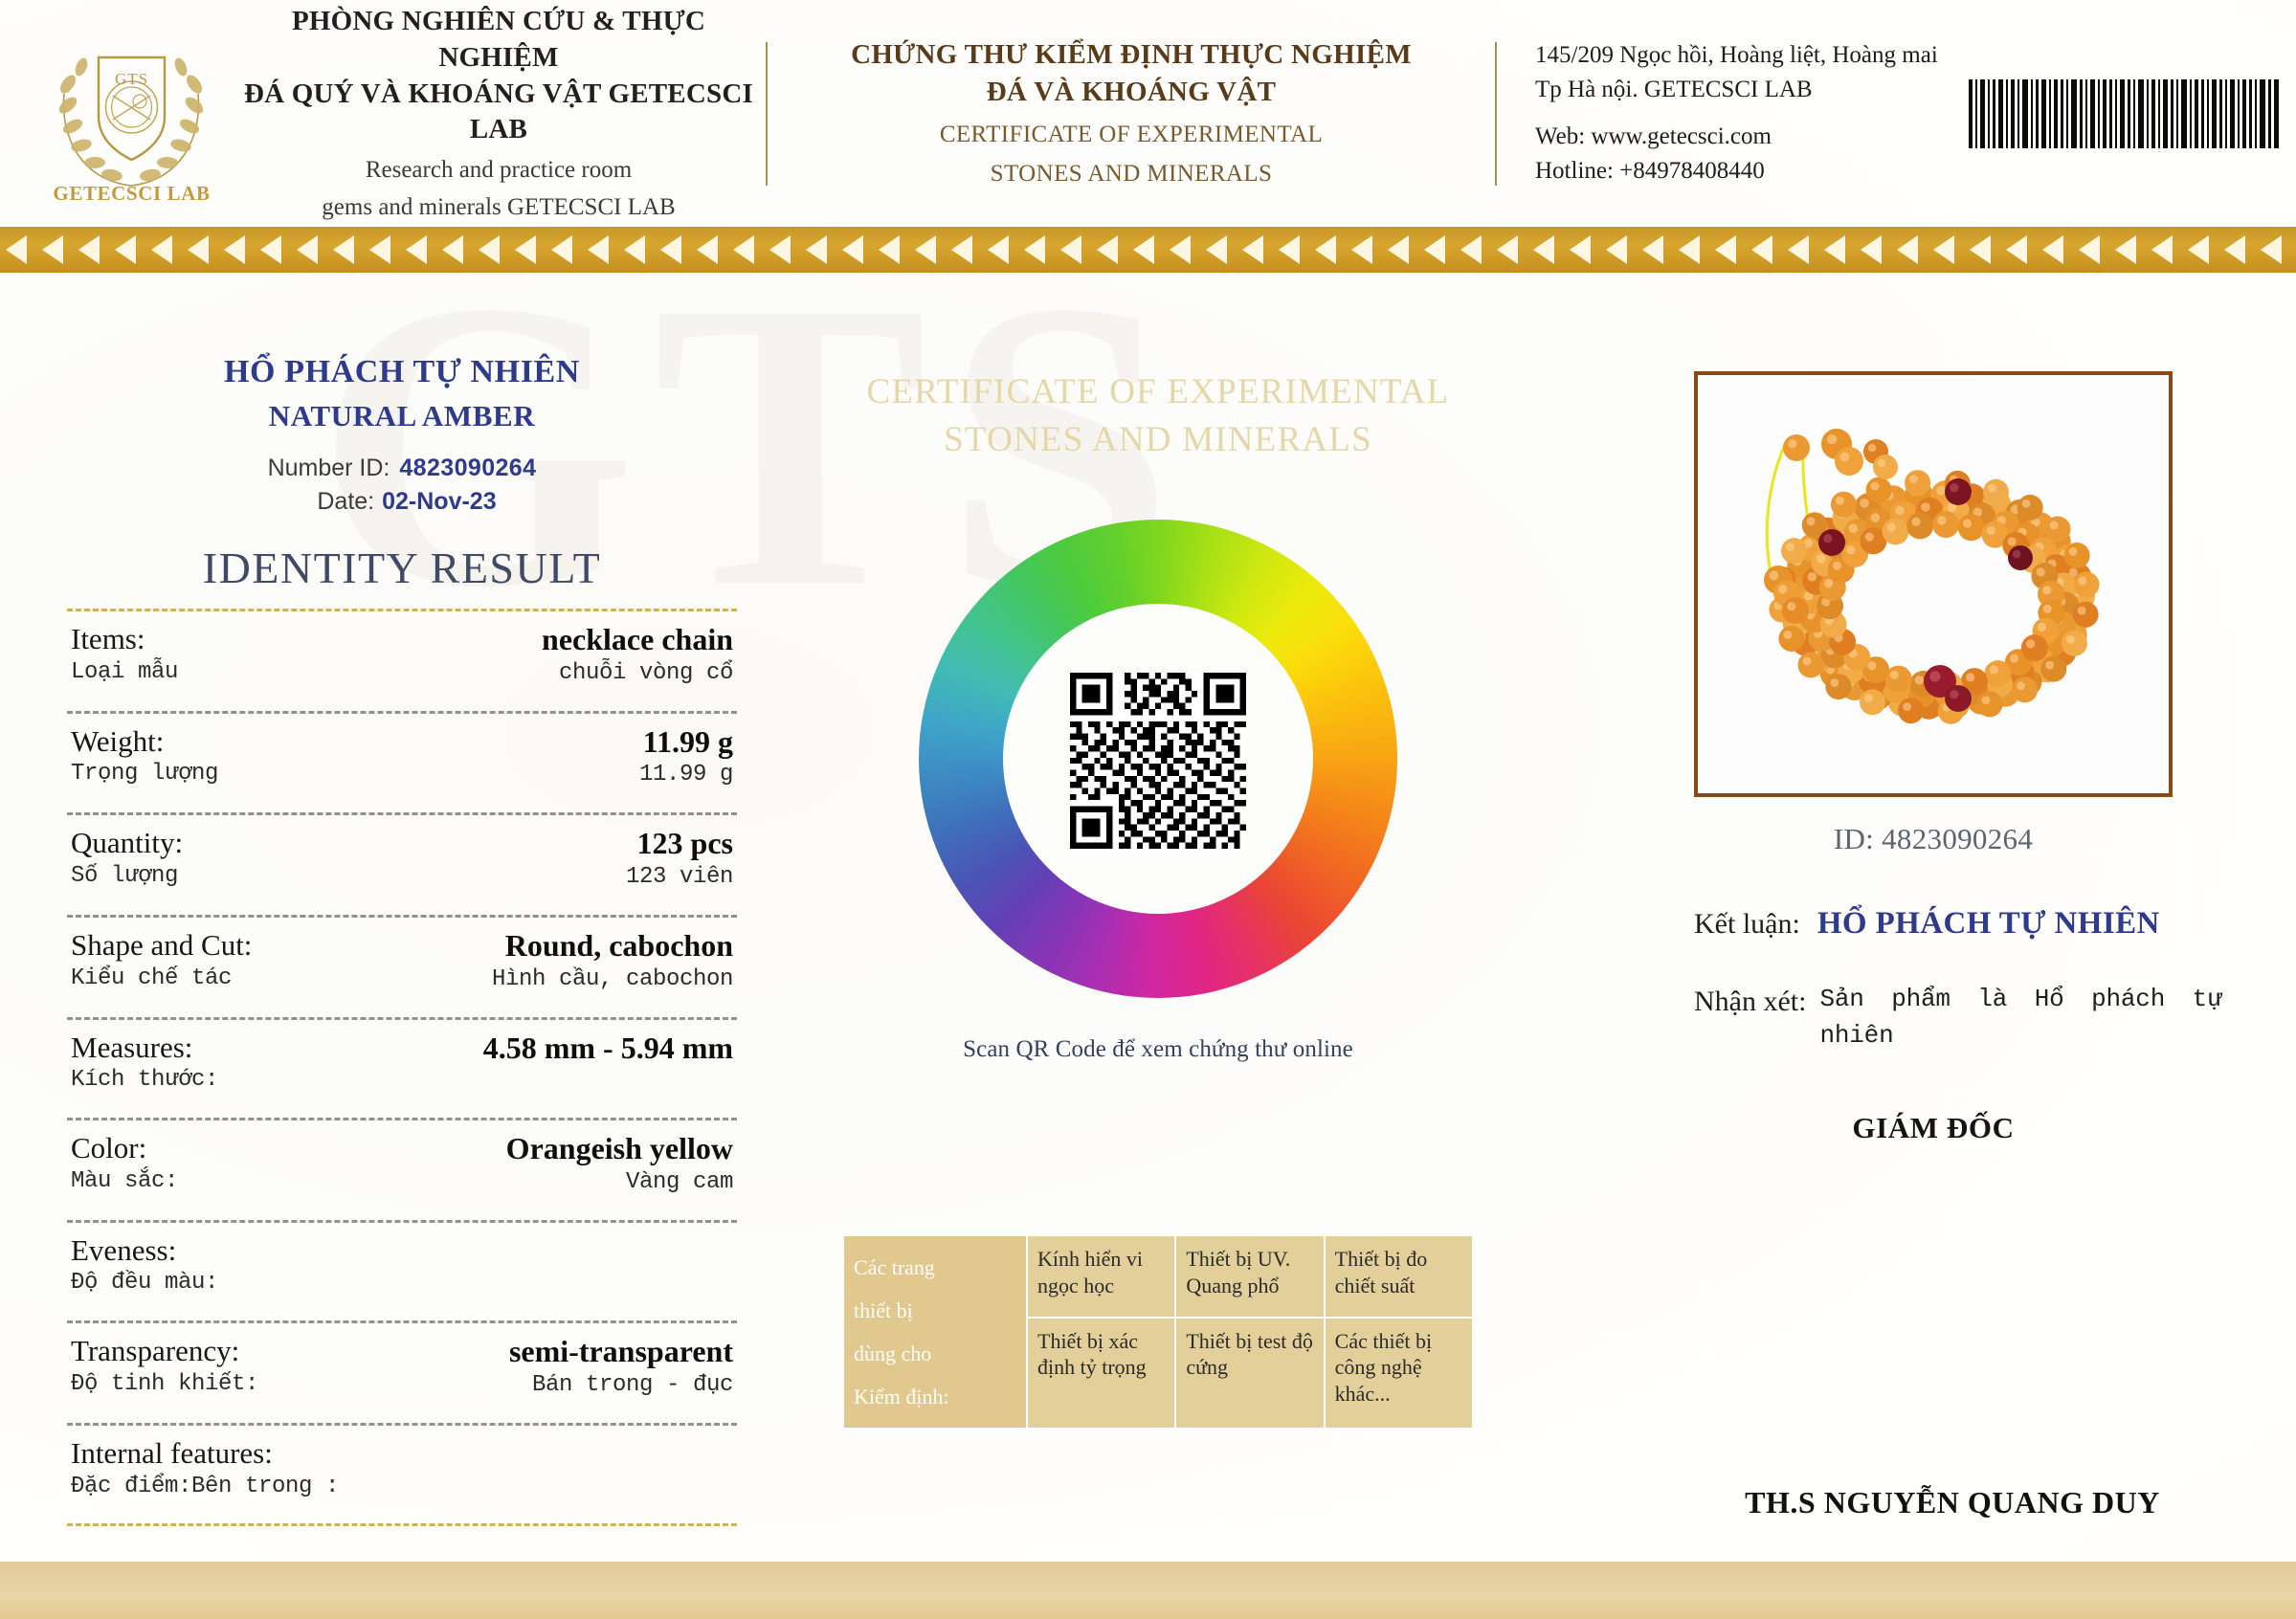  What do you see at coordinates (118, 740) in the screenshot?
I see `property-label-en: Weight:` at bounding box center [118, 740].